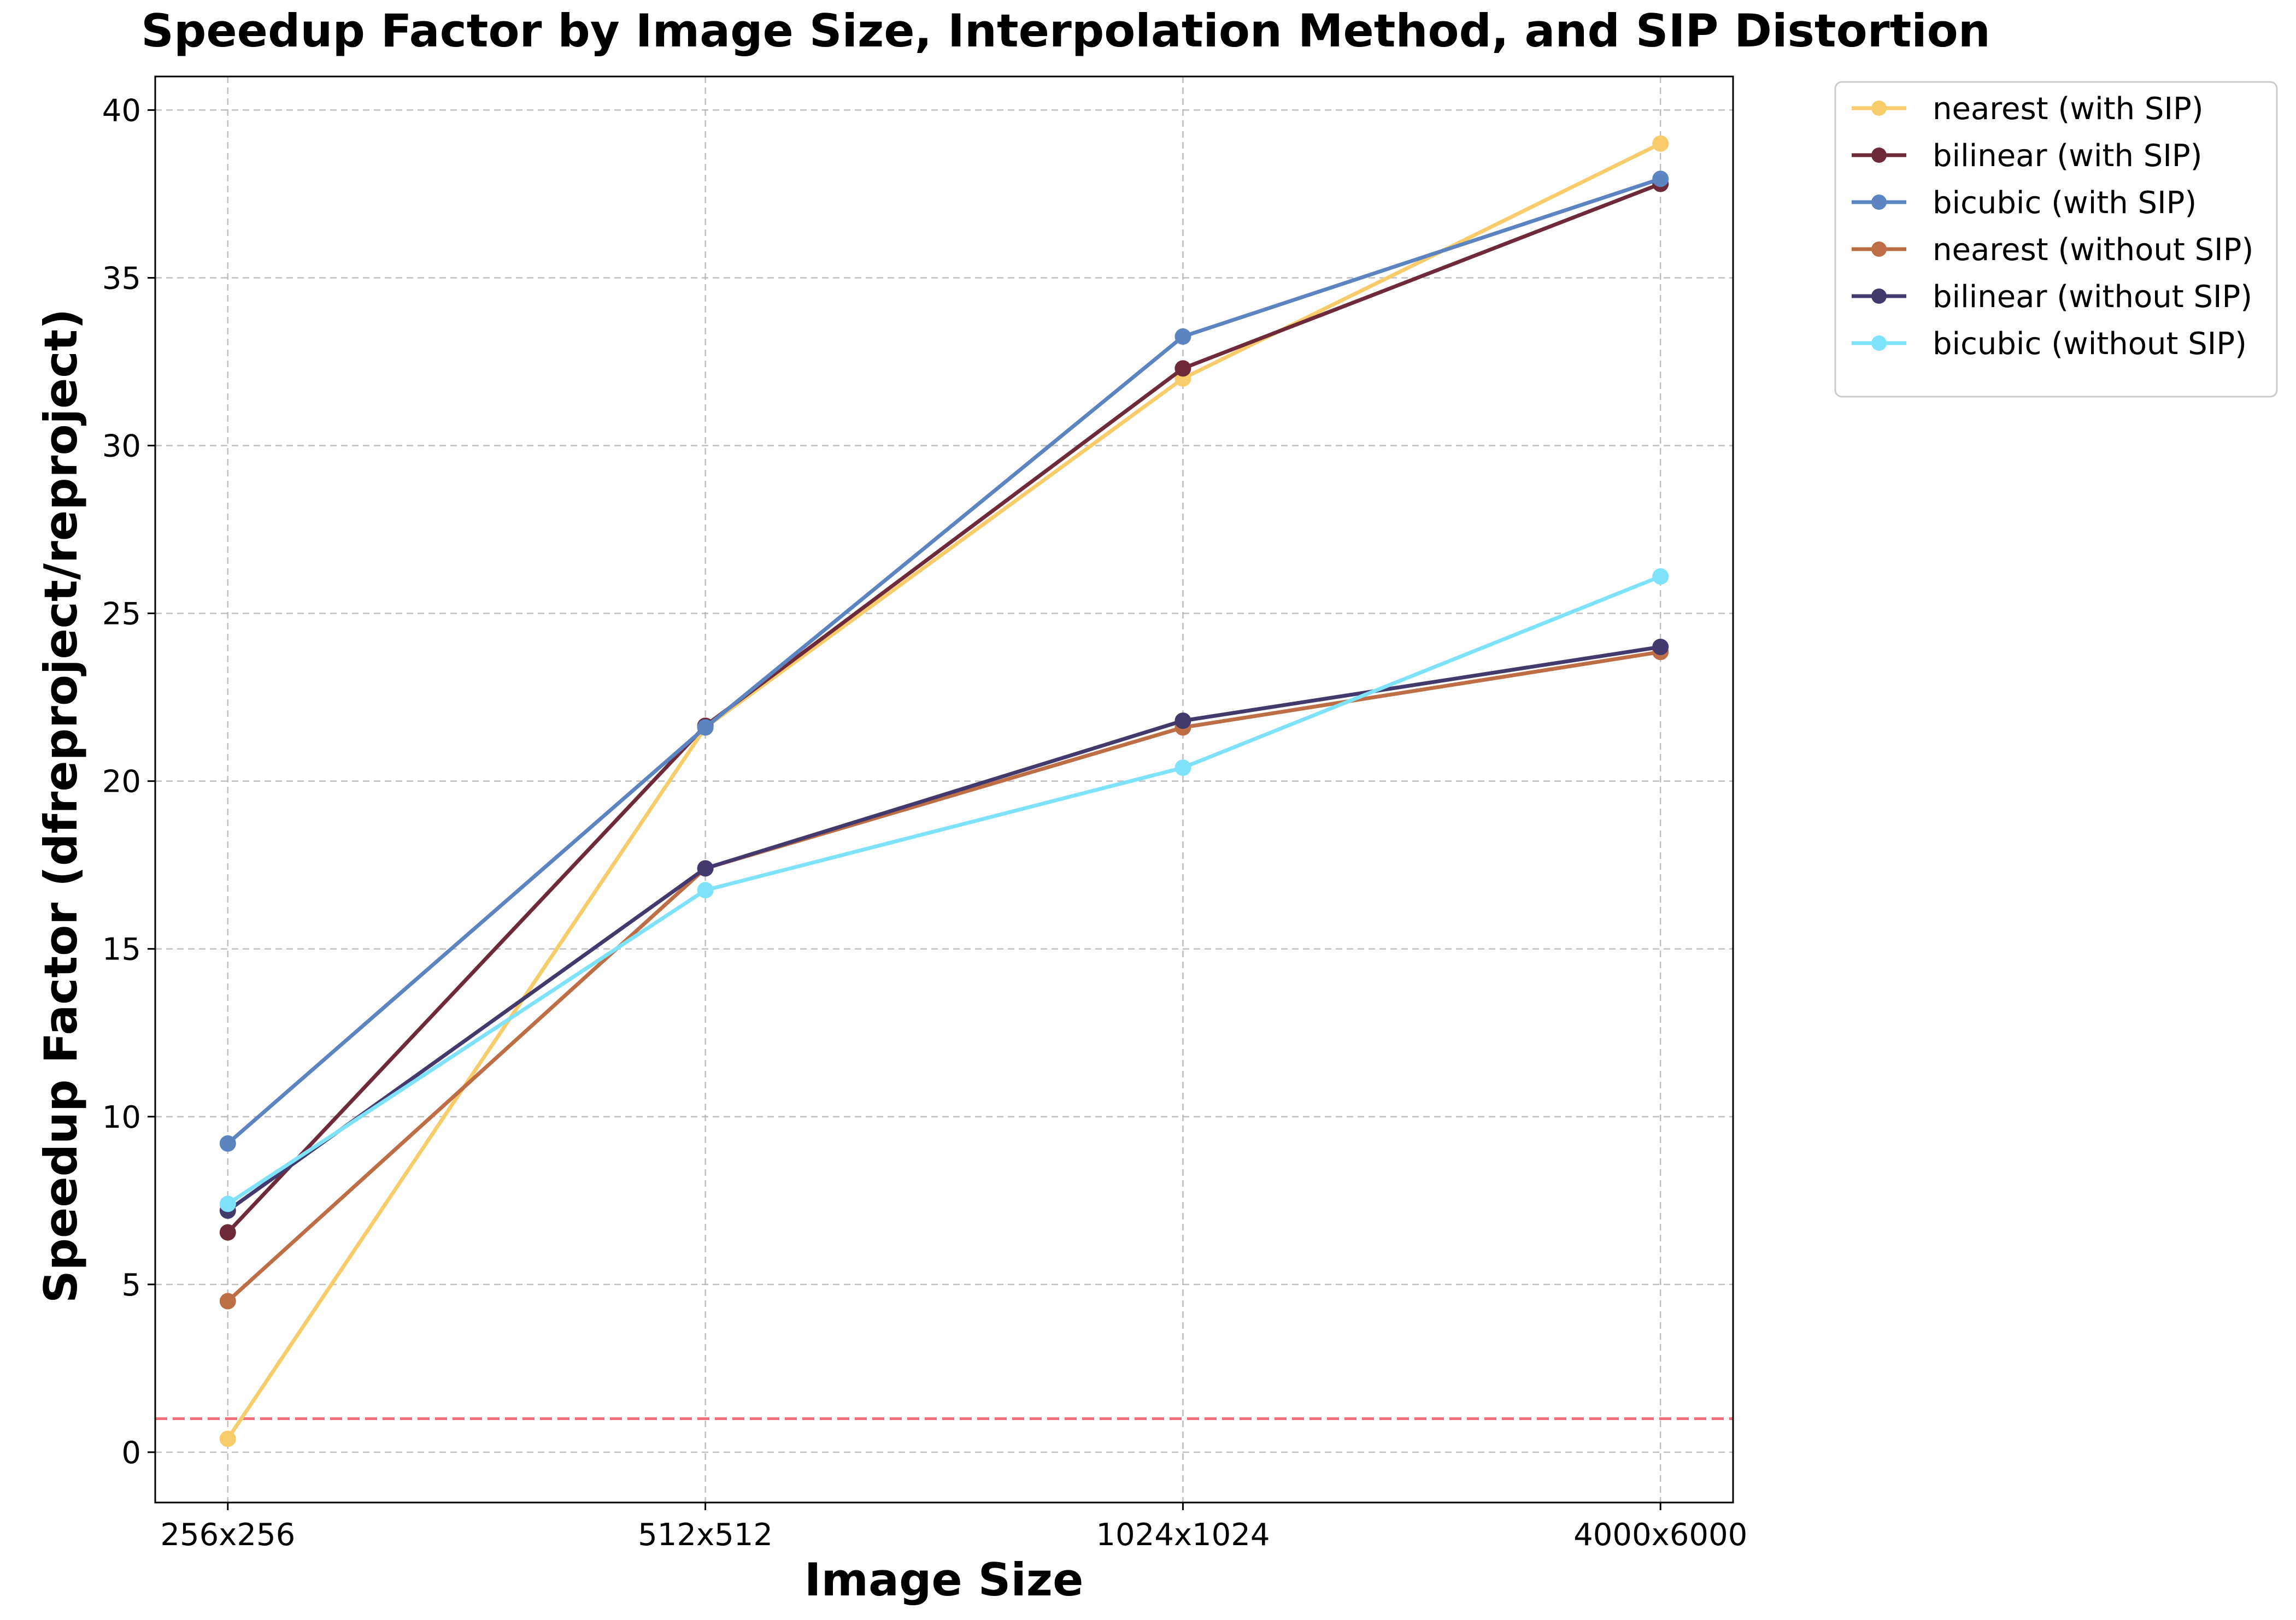  Describe the element at coordinates (2065, 203) in the screenshot. I see `legend-label: bicubic (with SIP)` at that location.